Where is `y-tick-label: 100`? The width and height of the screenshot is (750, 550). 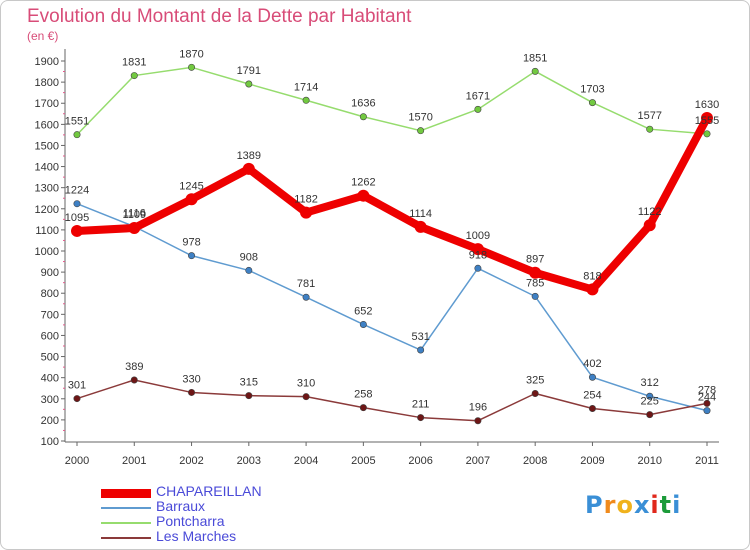
y-tick-label: 100 is located at coordinates (50, 442).